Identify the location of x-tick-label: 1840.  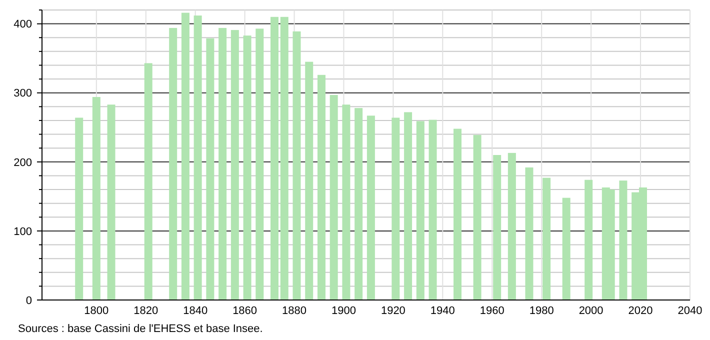
(195, 311).